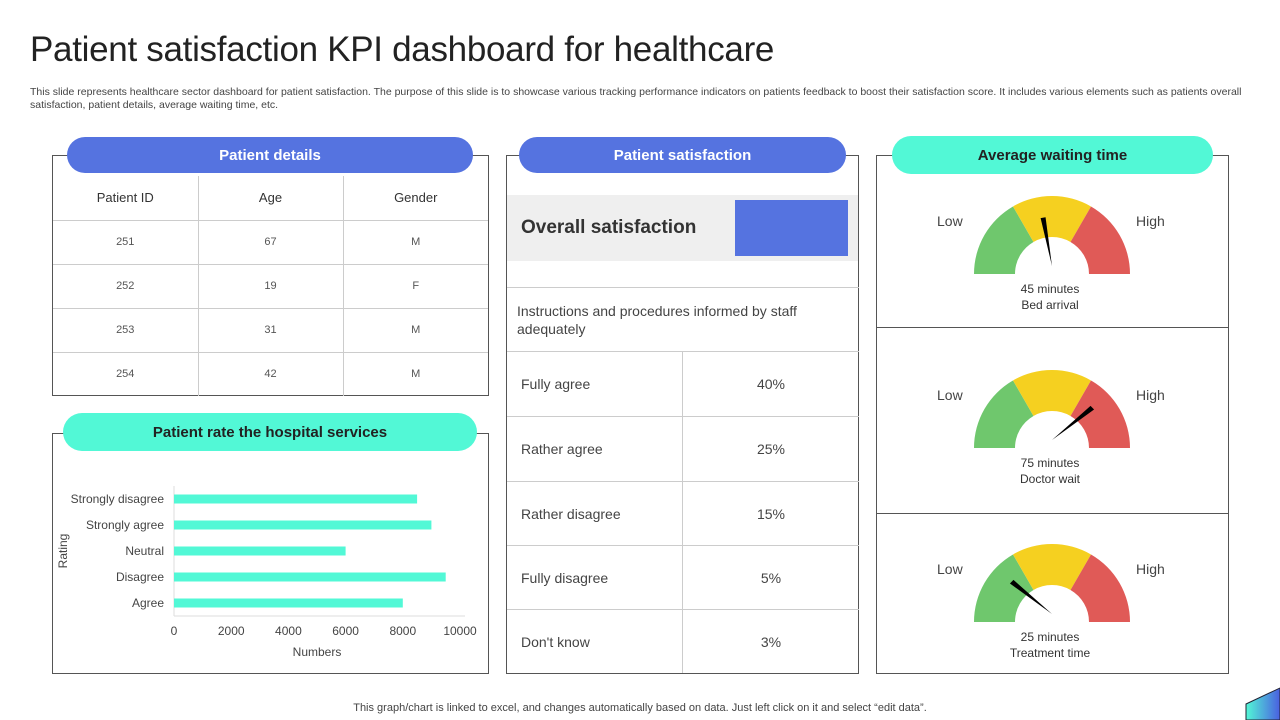 The image size is (1280, 720). Describe the element at coordinates (174, 631) in the screenshot. I see `x-tick-label: 0` at that location.